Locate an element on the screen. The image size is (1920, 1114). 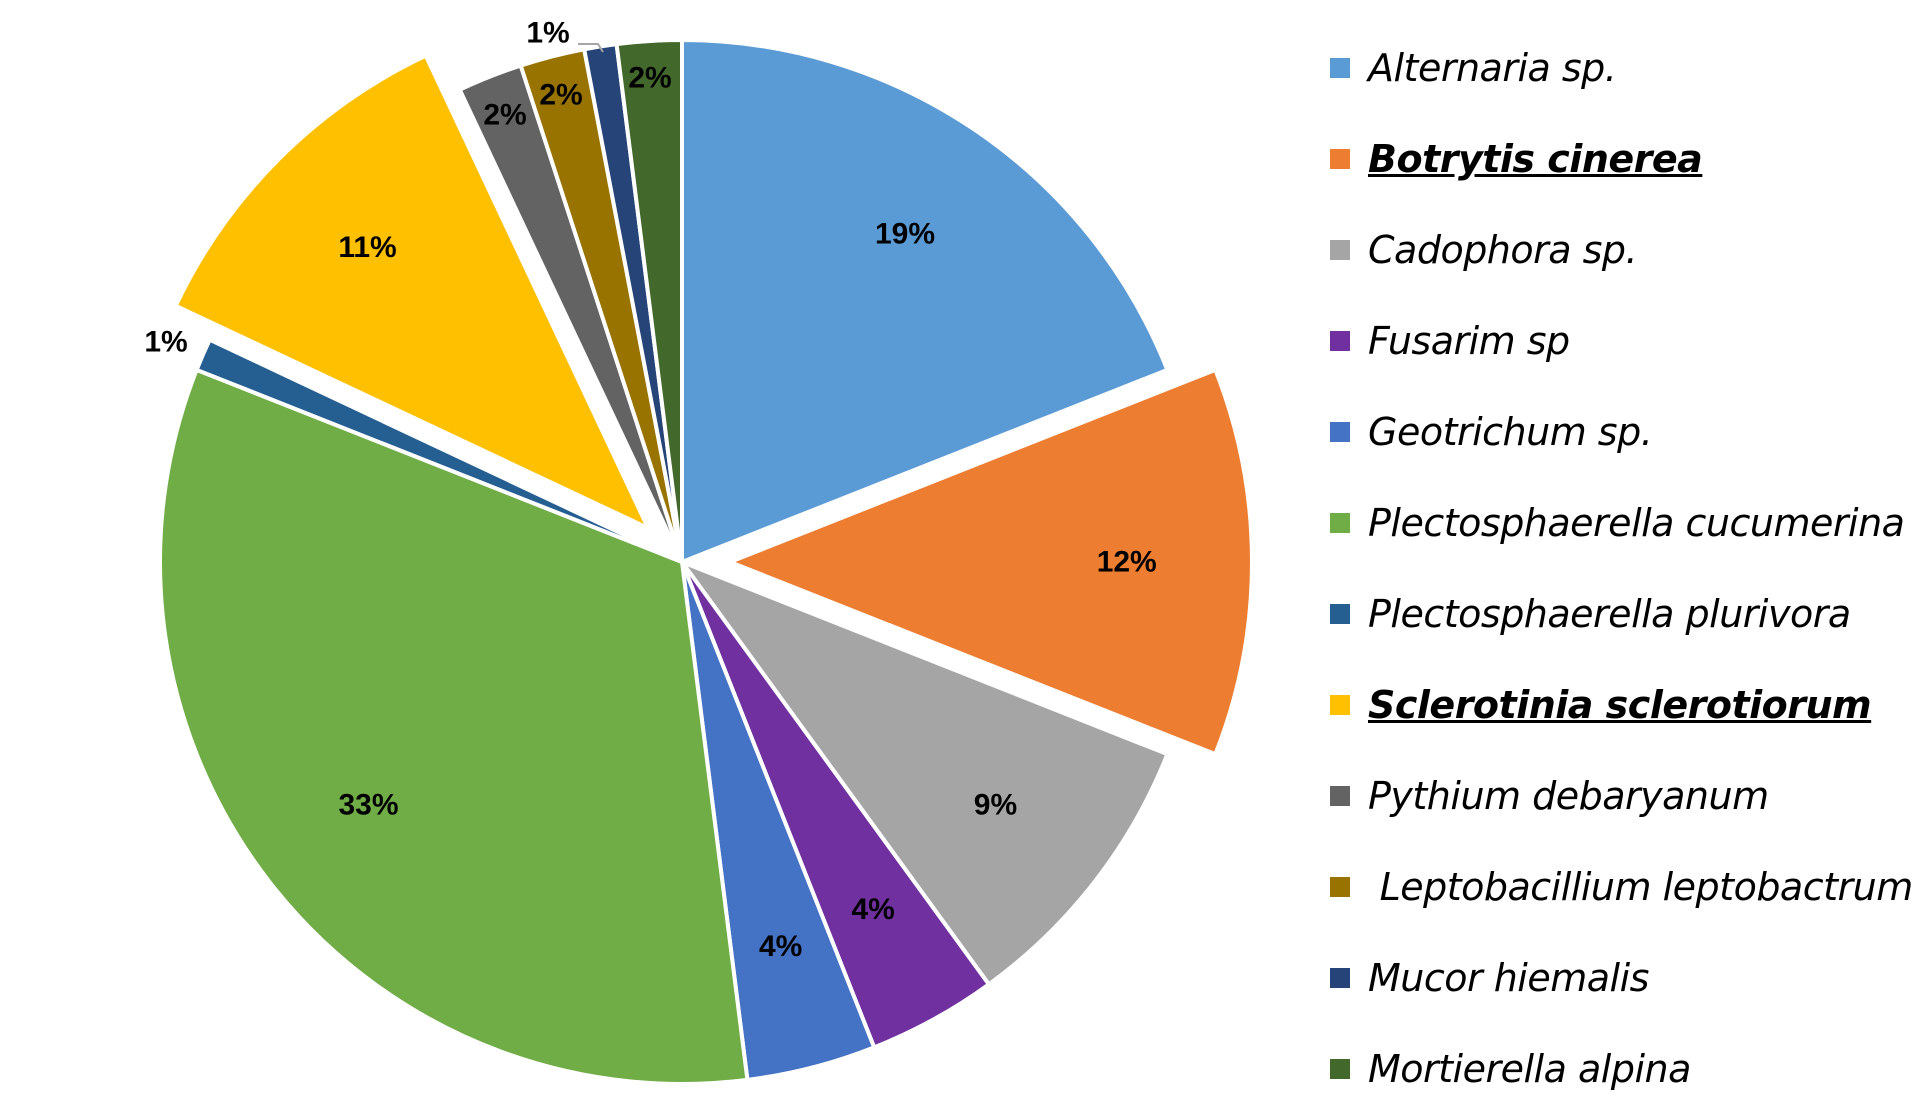
legend-item-plectosphaerella-cucumerina: Plectosphaerella cucumerina is located at coordinates (1620, 522).